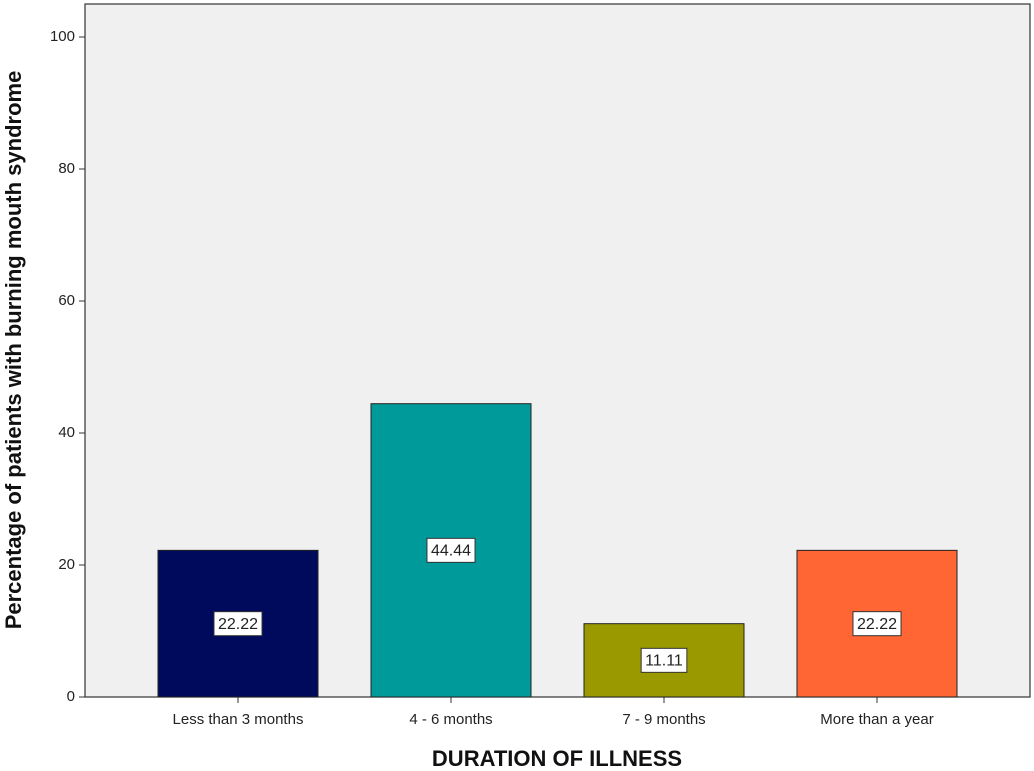 The image size is (1034, 771). I want to click on y-tick-label: 100, so click(62, 36).